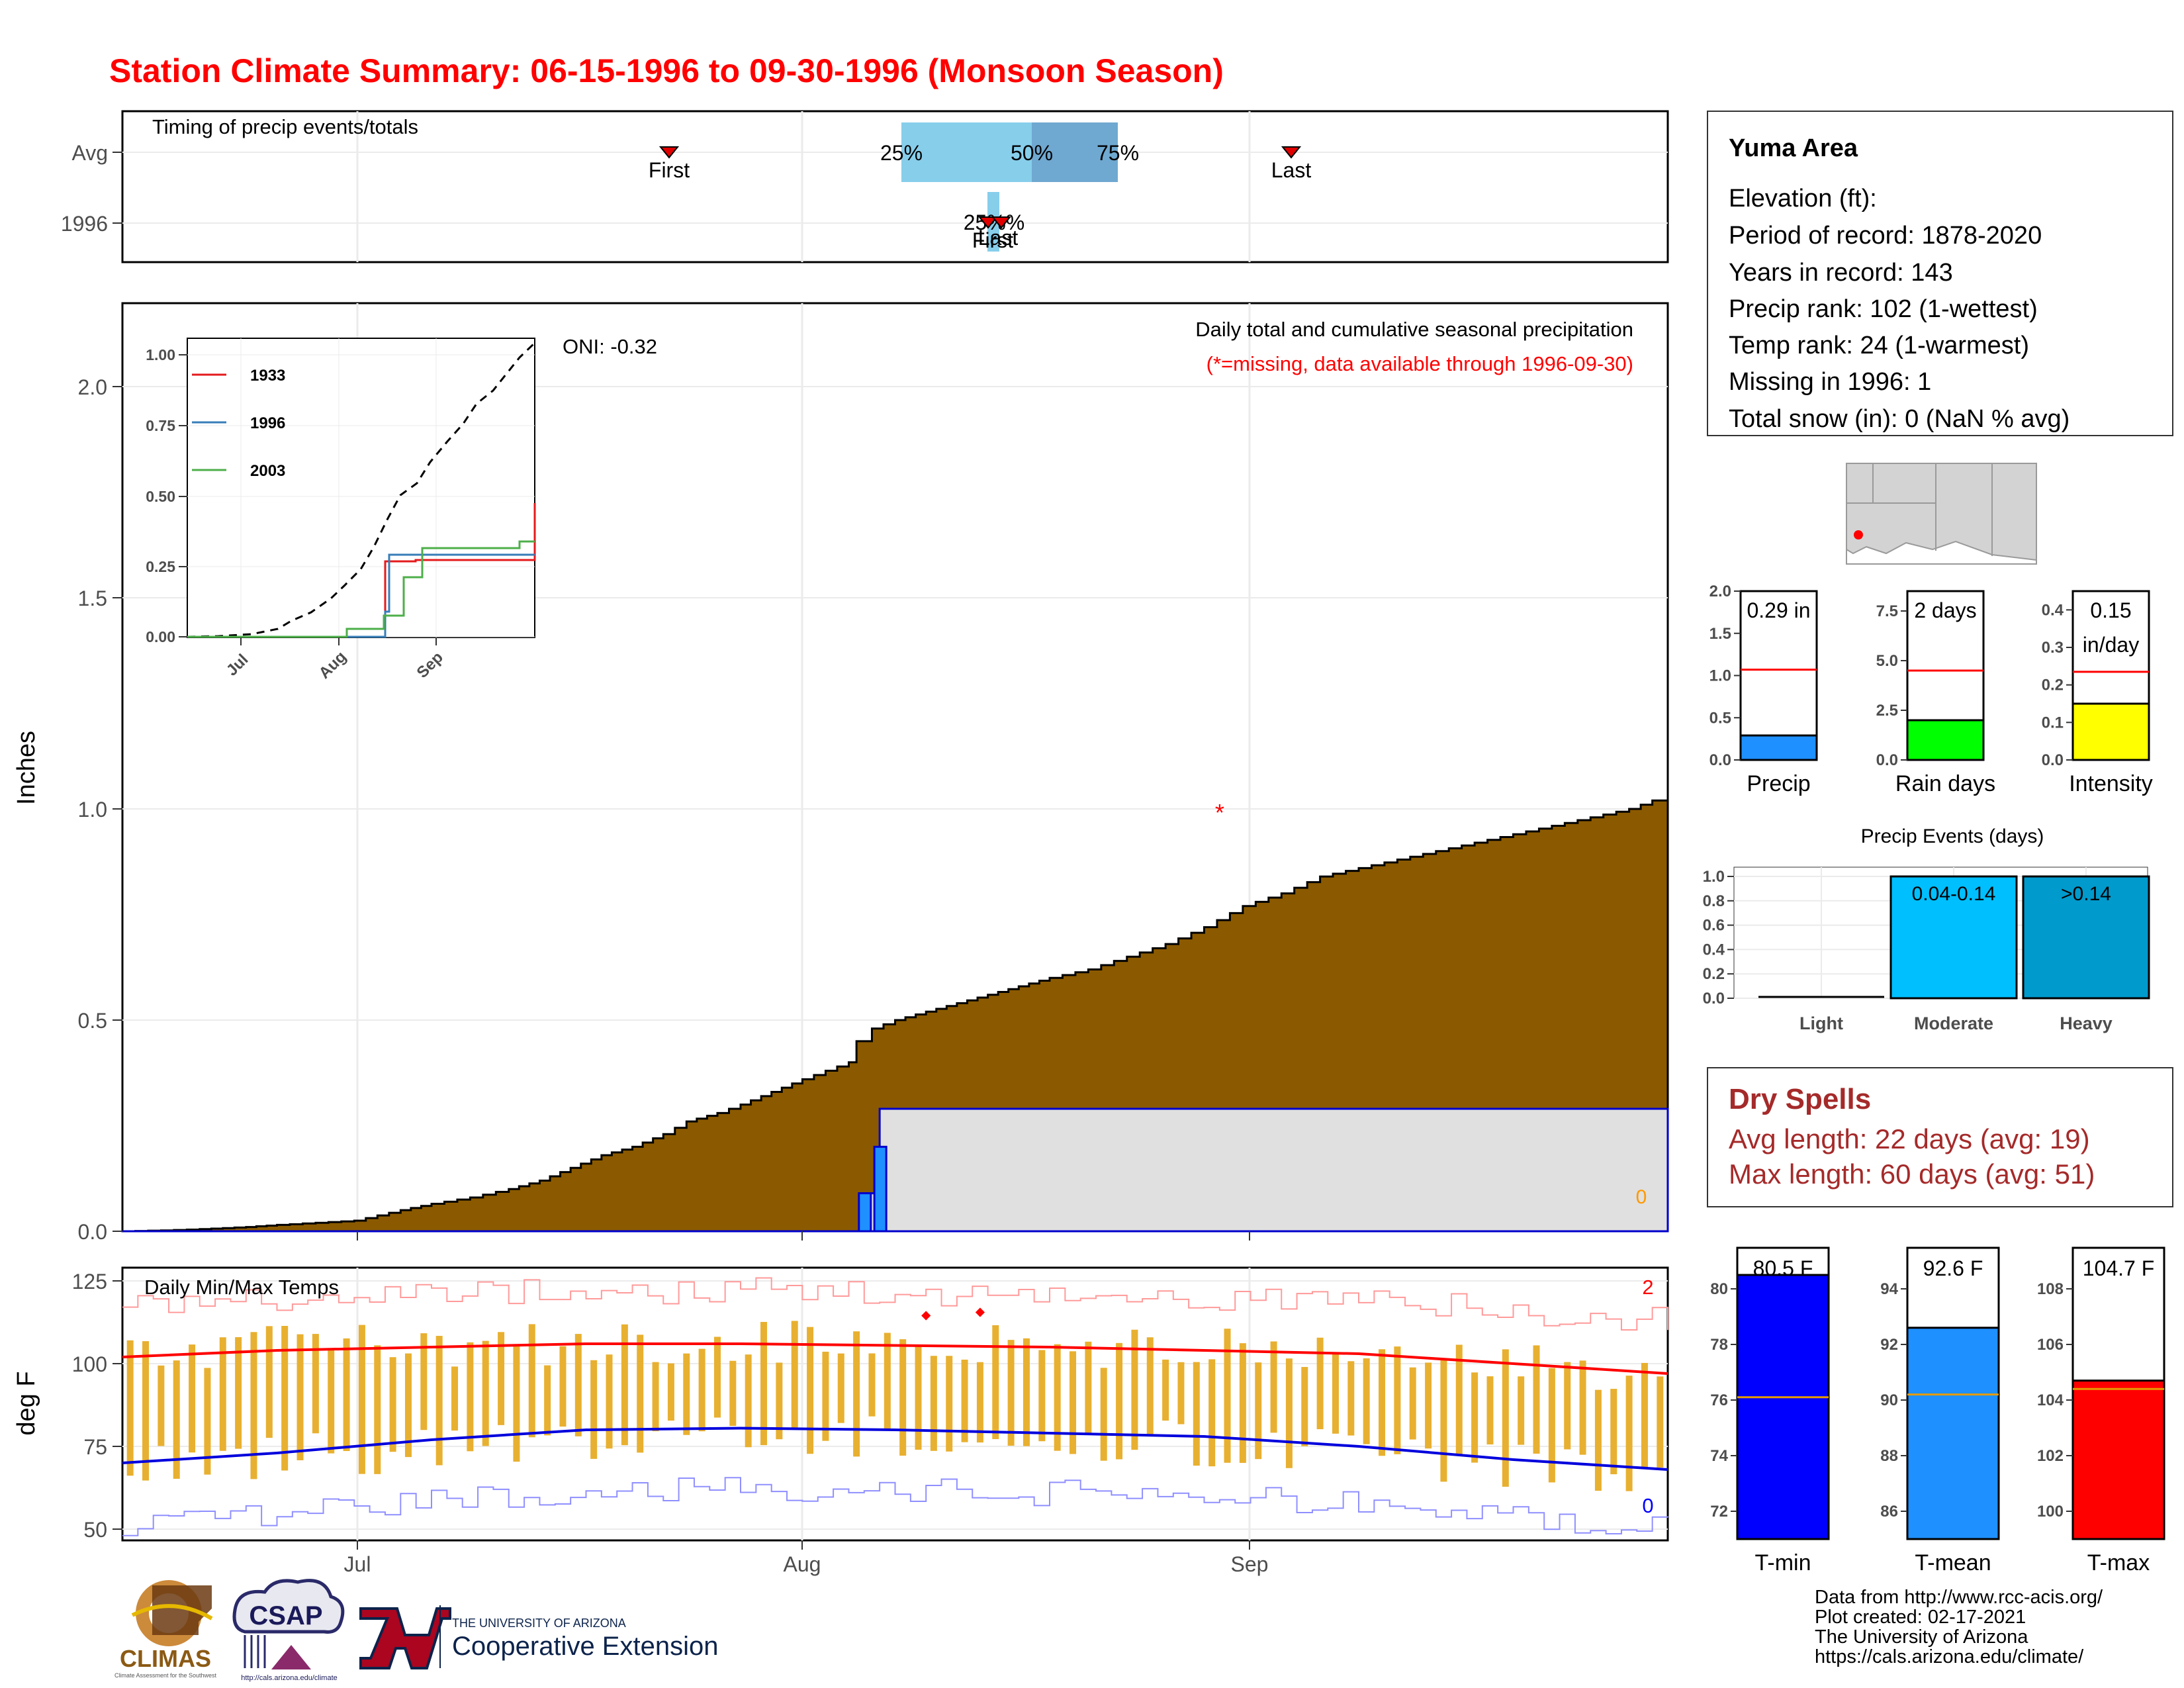 The image size is (2184, 1688). Describe the element at coordinates (95, 1447) in the screenshot. I see `temp-y-tick: 75` at that location.